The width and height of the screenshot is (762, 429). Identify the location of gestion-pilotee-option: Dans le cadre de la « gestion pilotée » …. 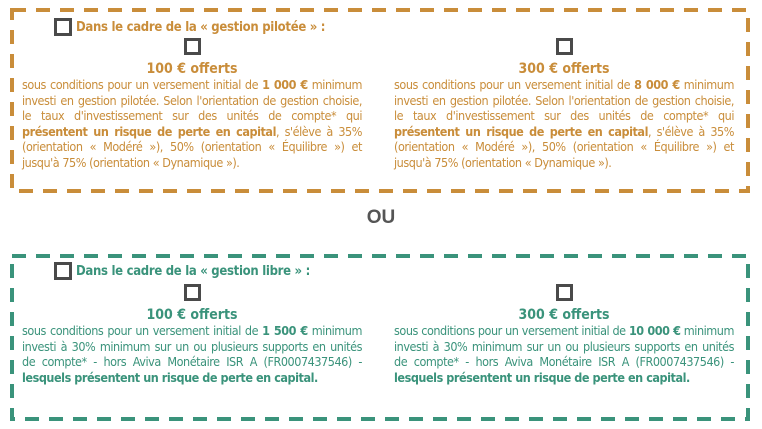
(189, 27).